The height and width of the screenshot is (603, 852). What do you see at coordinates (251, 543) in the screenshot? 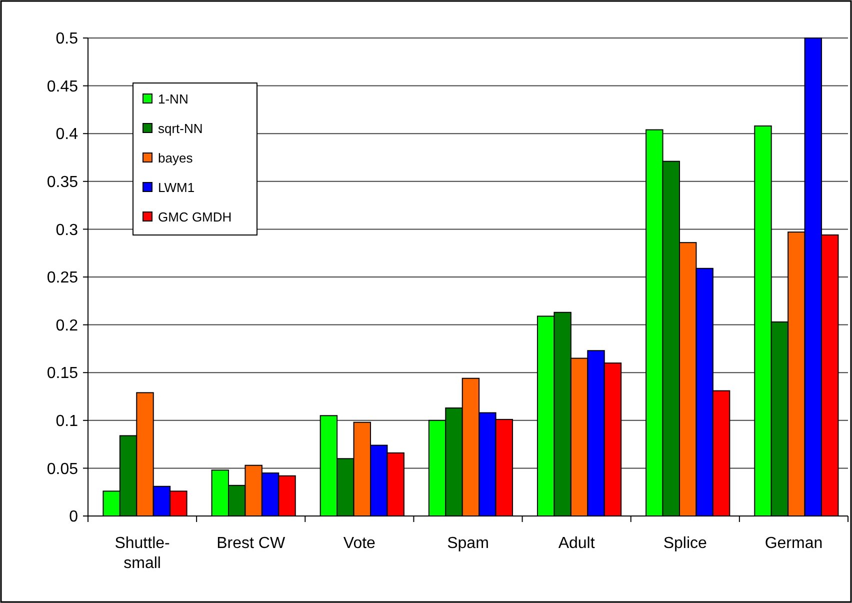
I see `x-tick-label: Brest CW` at bounding box center [251, 543].